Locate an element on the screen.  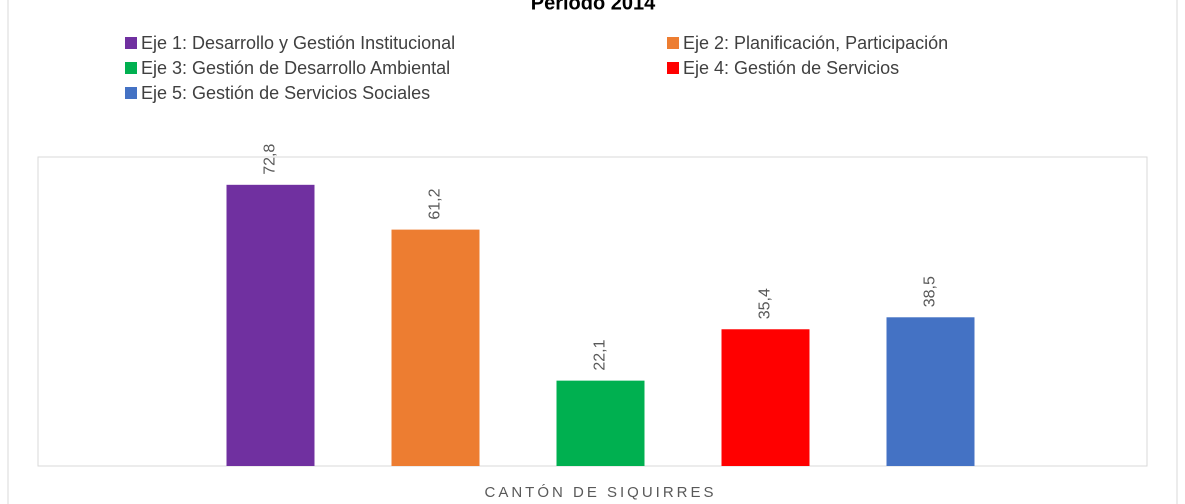
x-tick-label: CANTÓN DE SIQUIRRES is located at coordinates (600, 492).